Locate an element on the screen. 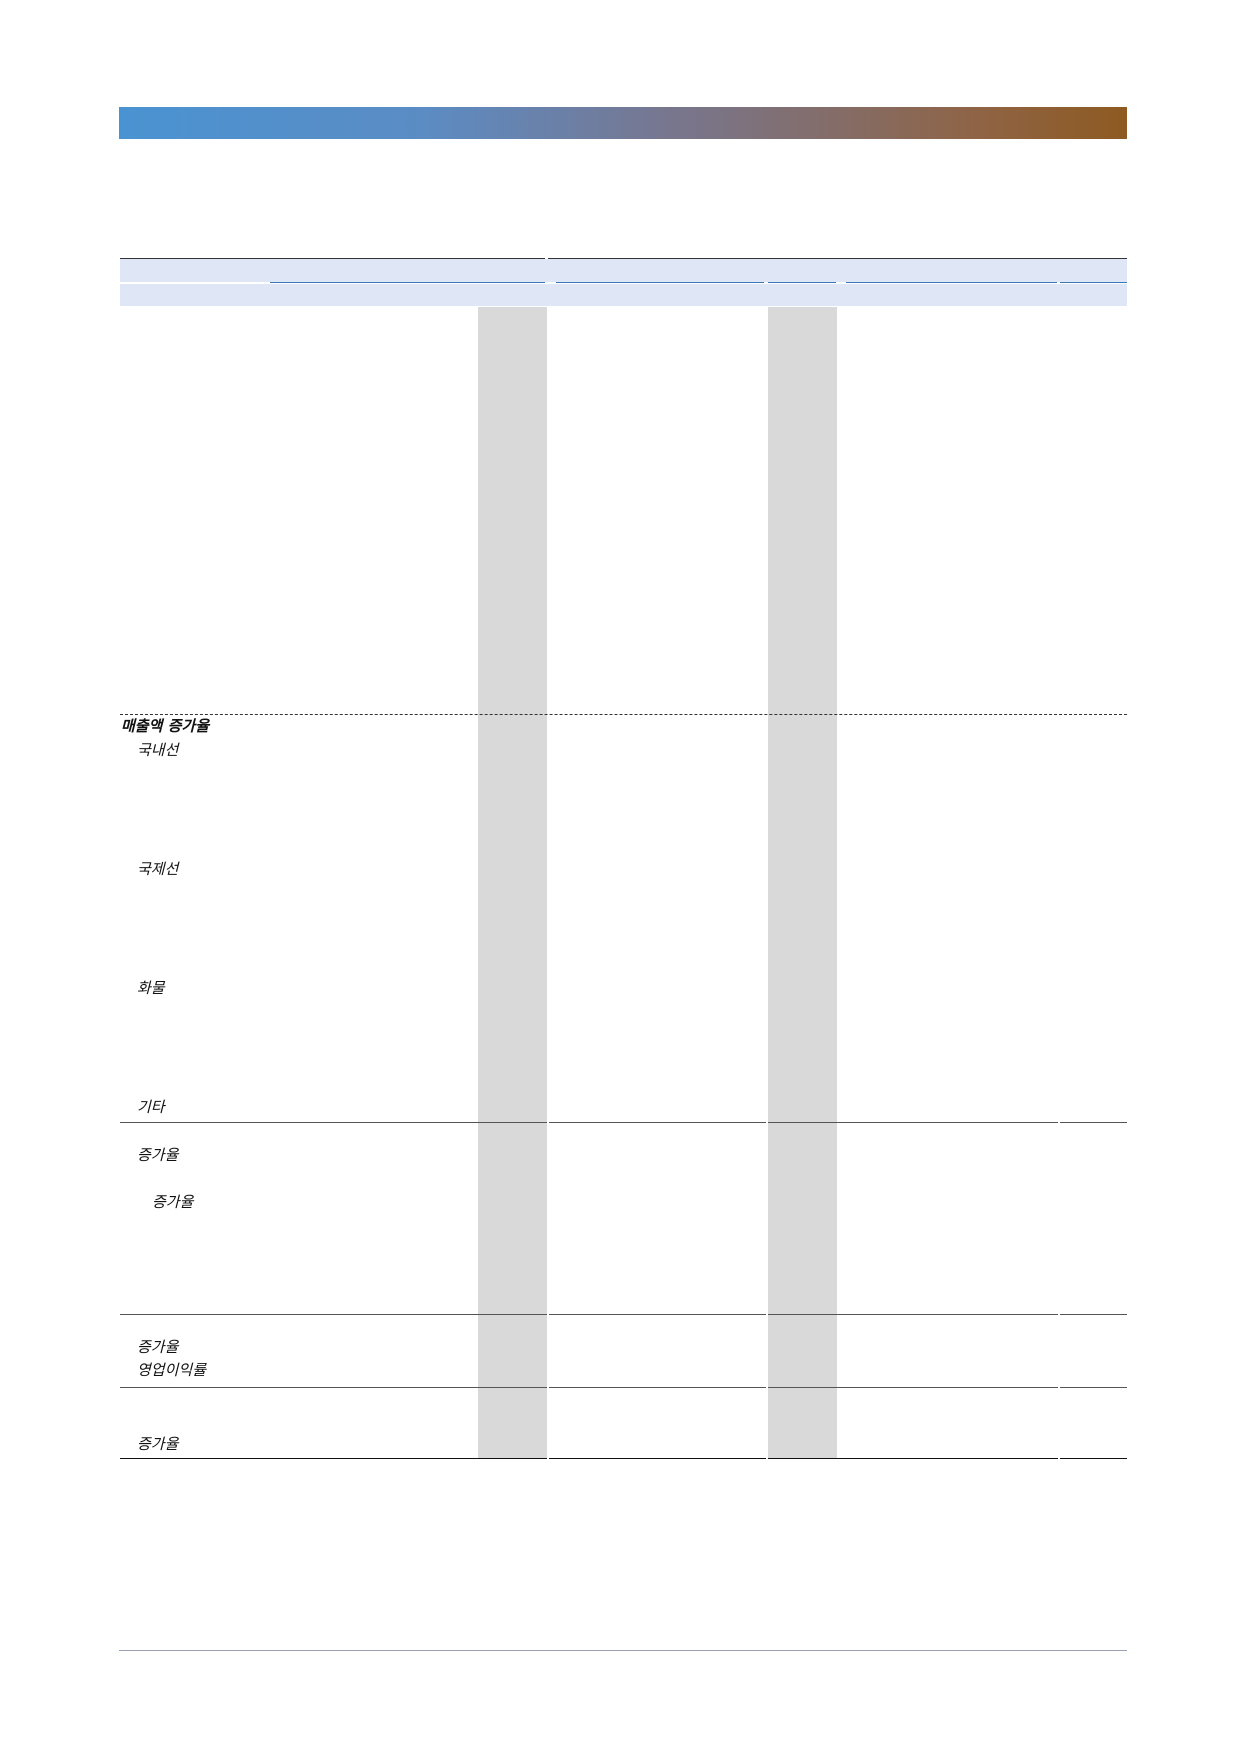 The height and width of the screenshot is (1754, 1240). section-divider-dashed is located at coordinates (623, 714).